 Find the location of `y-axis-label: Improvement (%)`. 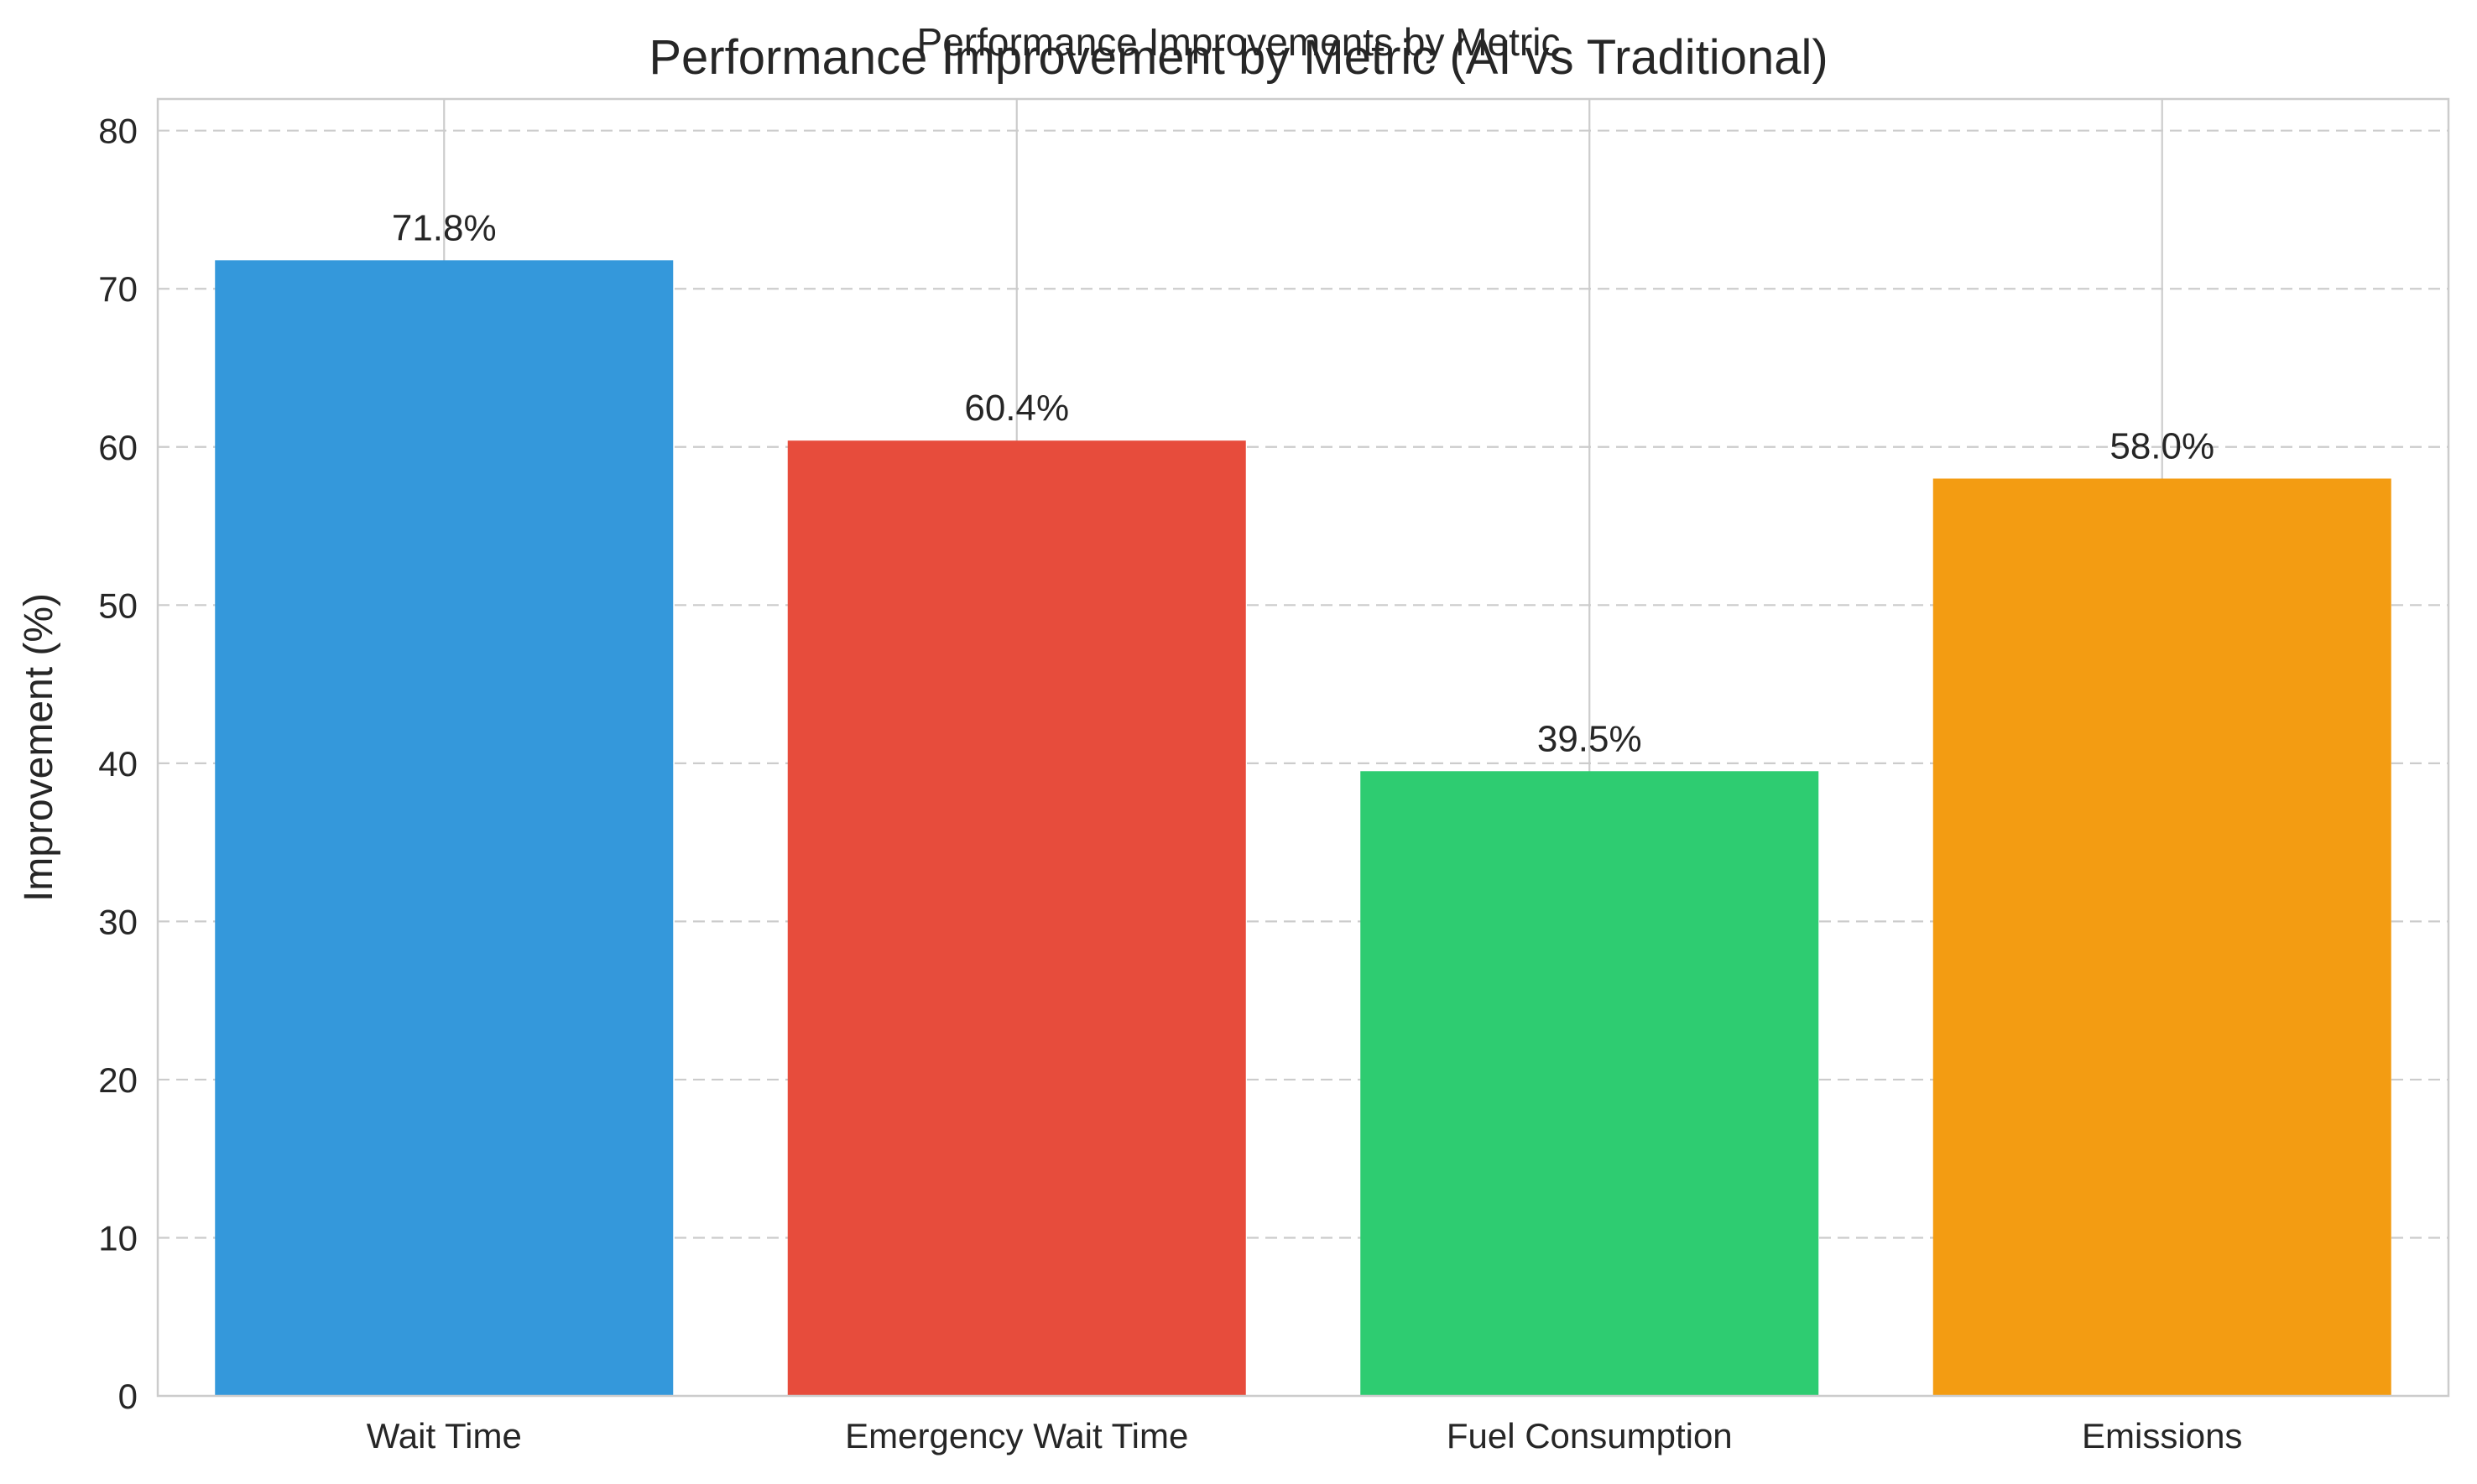

y-axis-label: Improvement (%) is located at coordinates (39, 747).